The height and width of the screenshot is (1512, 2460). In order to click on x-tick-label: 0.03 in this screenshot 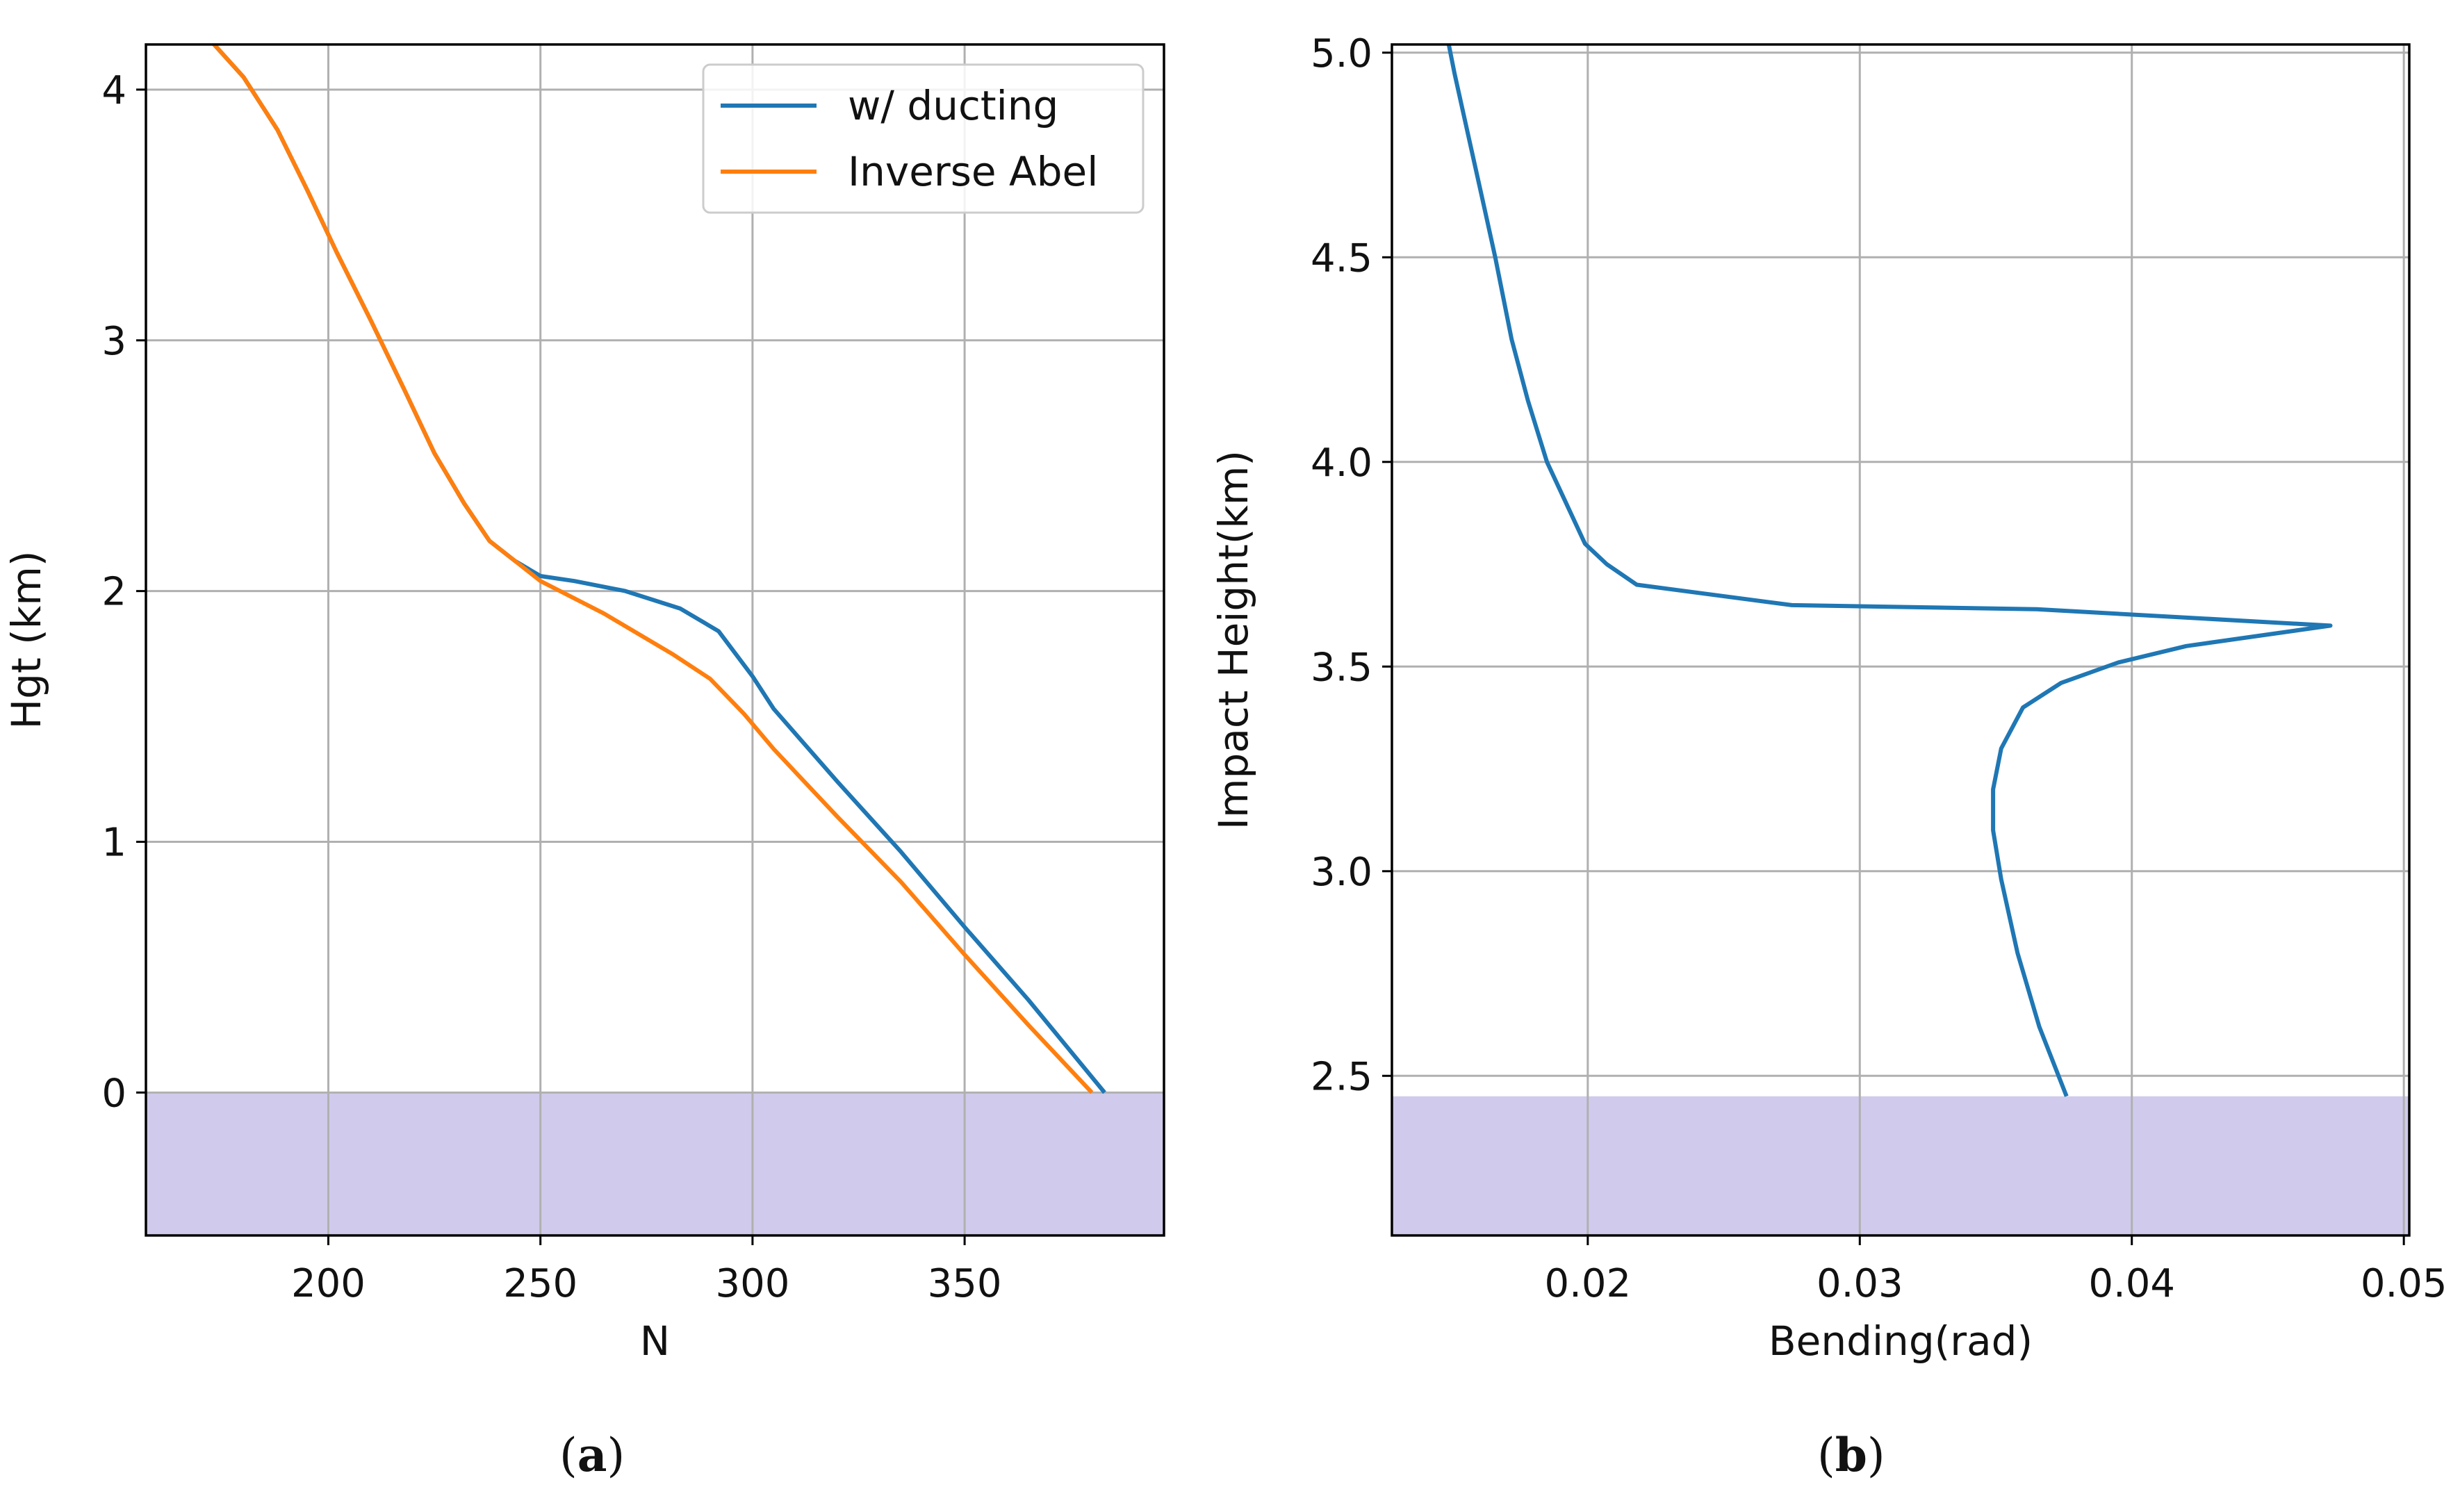, I will do `click(1860, 1283)`.